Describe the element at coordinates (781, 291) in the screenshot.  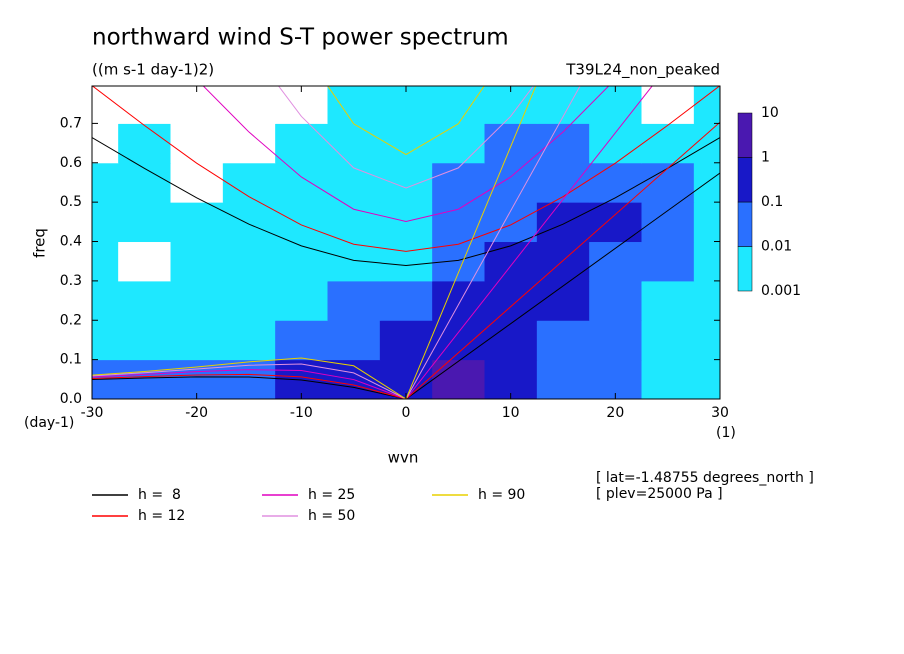
I see `colorbar-label: 0.001` at that location.